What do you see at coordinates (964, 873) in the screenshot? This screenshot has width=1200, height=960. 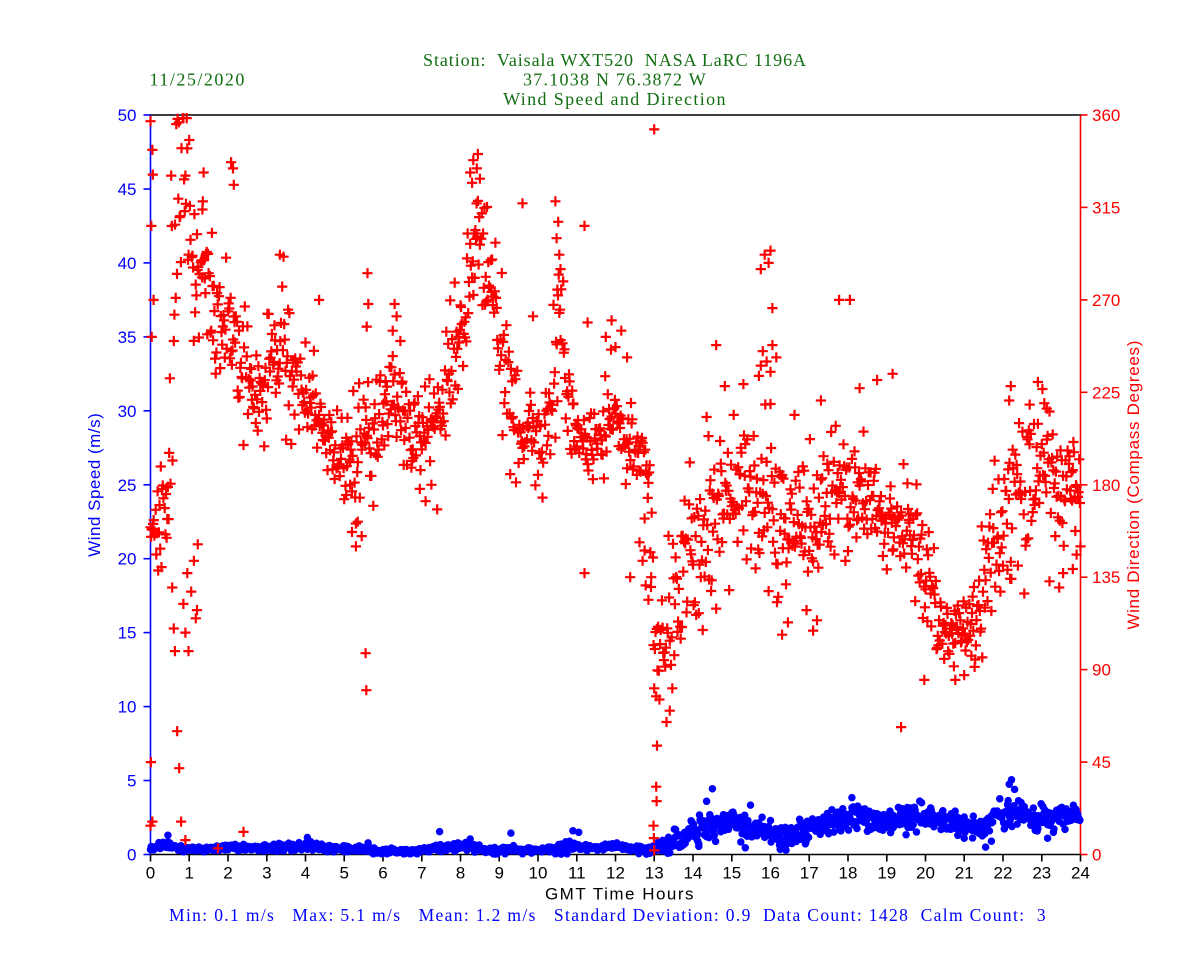 I see `svg-text: 21` at bounding box center [964, 873].